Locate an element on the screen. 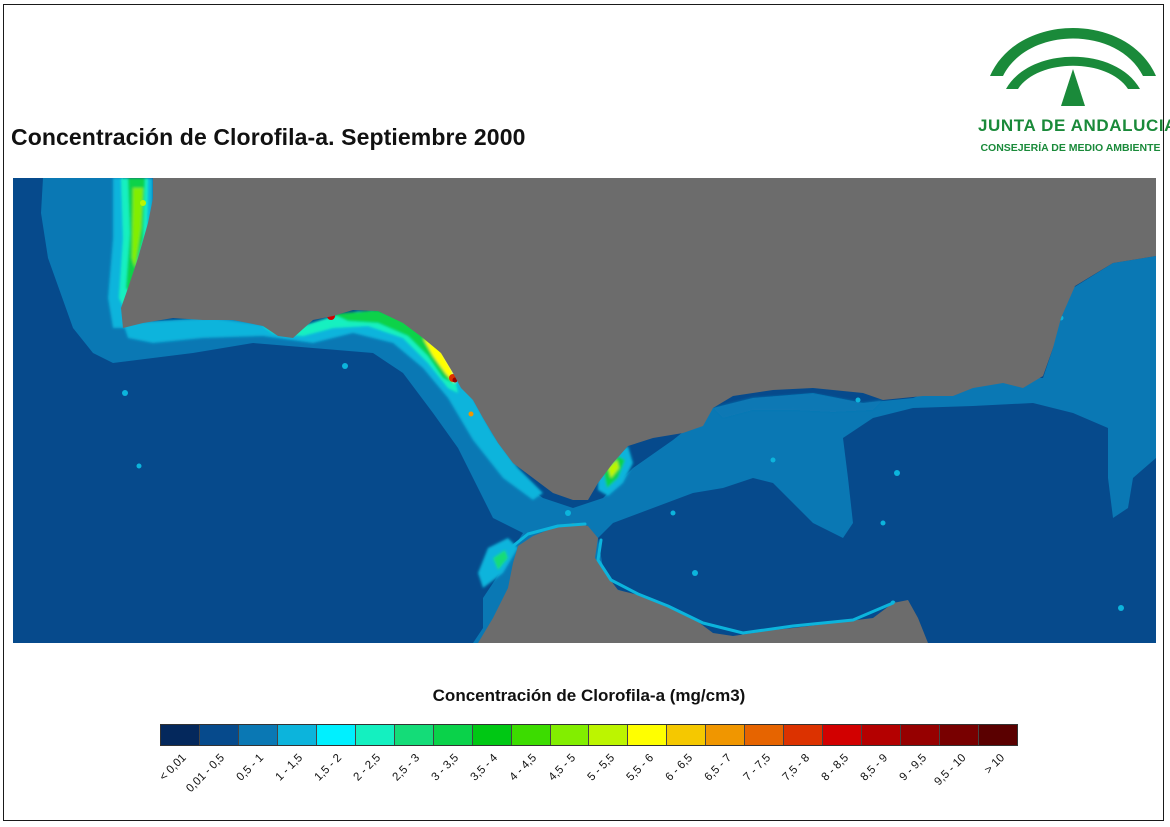 This screenshot has width=1170, height=827. legend-label: 2 - 2,5 is located at coordinates (367, 768).